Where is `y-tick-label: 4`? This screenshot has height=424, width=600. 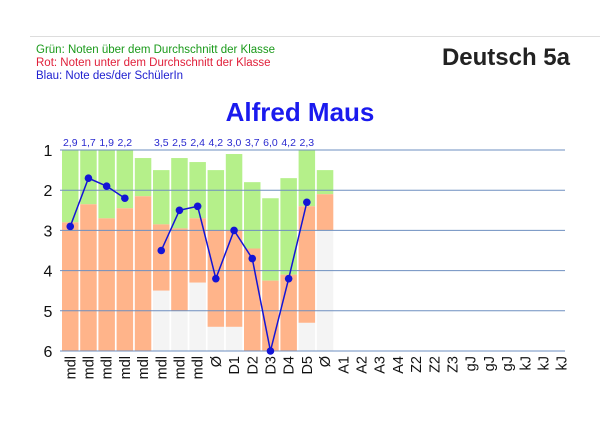
y-tick-label: 4 is located at coordinates (48, 272).